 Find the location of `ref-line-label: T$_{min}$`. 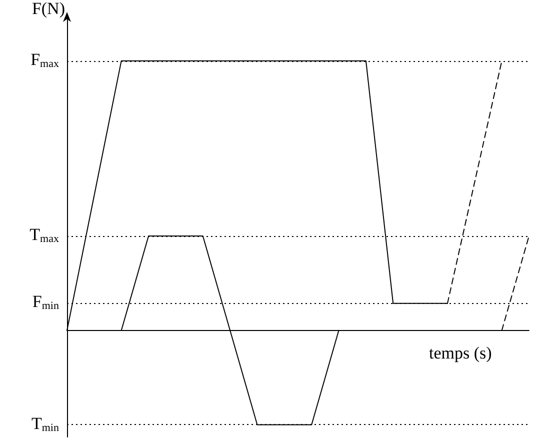

ref-line-label: T$_{min}$ is located at coordinates (45, 425).